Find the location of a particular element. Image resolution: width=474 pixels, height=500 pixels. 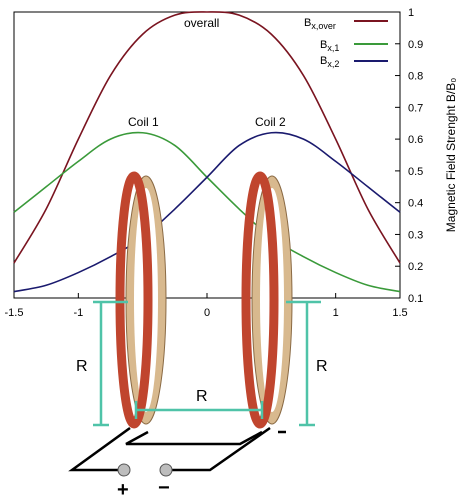

y-tick-label: 0.2 is located at coordinates (415, 267).